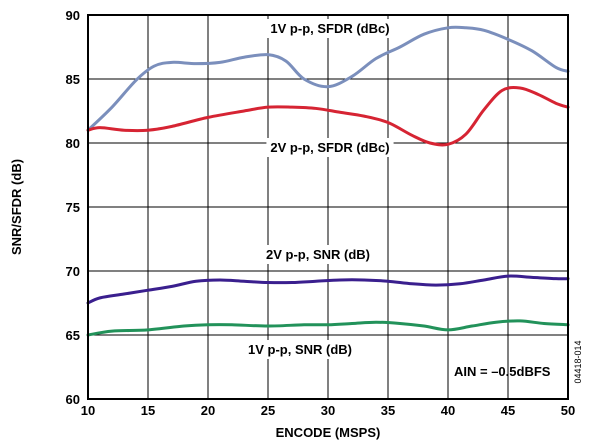 The width and height of the screenshot is (597, 445). I want to click on x-tick-label: 35, so click(388, 410).